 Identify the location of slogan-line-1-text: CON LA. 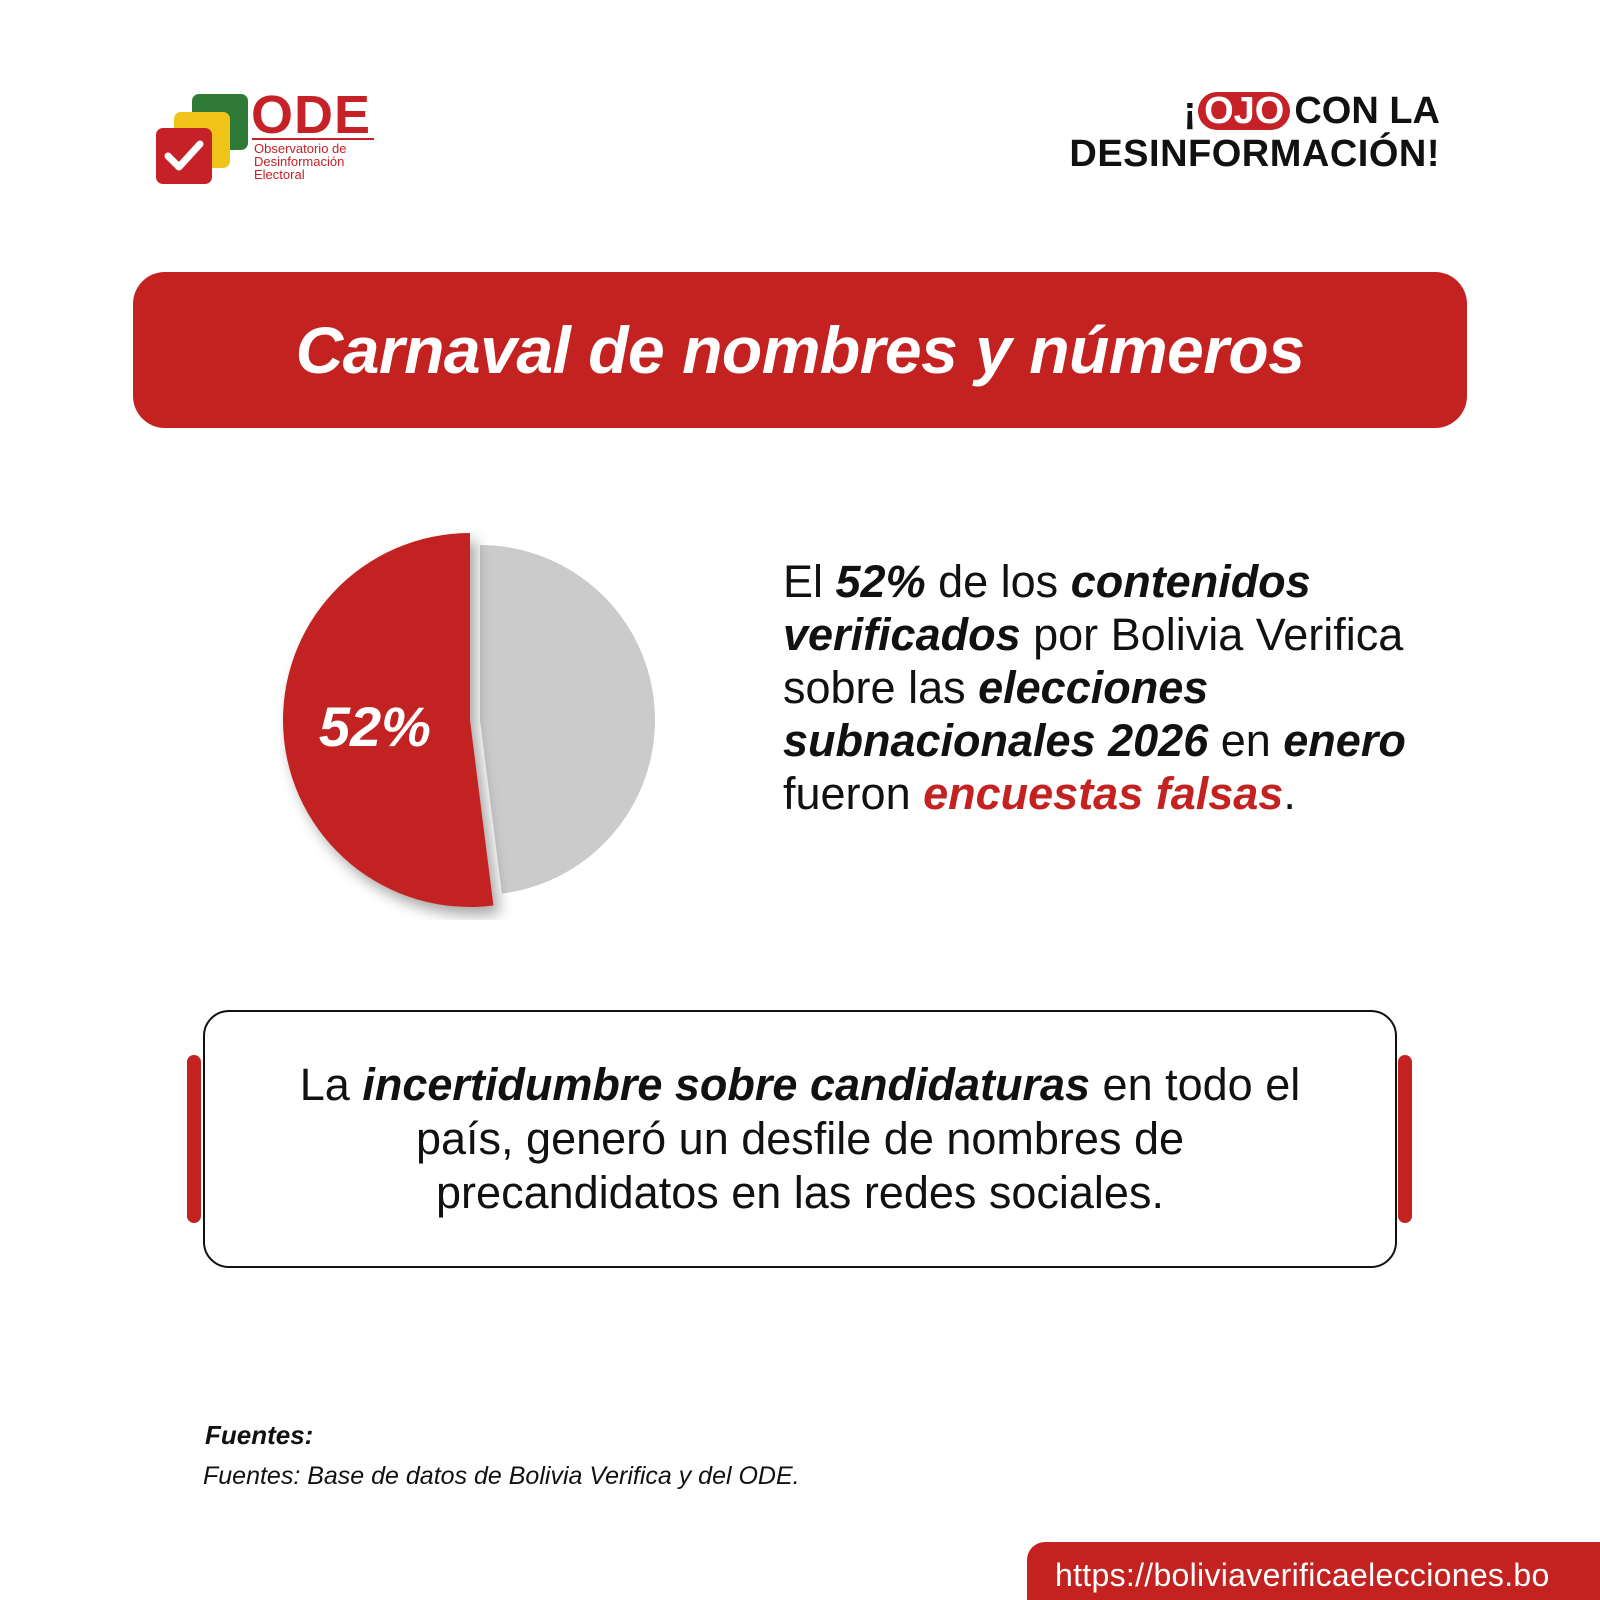
(1367, 111).